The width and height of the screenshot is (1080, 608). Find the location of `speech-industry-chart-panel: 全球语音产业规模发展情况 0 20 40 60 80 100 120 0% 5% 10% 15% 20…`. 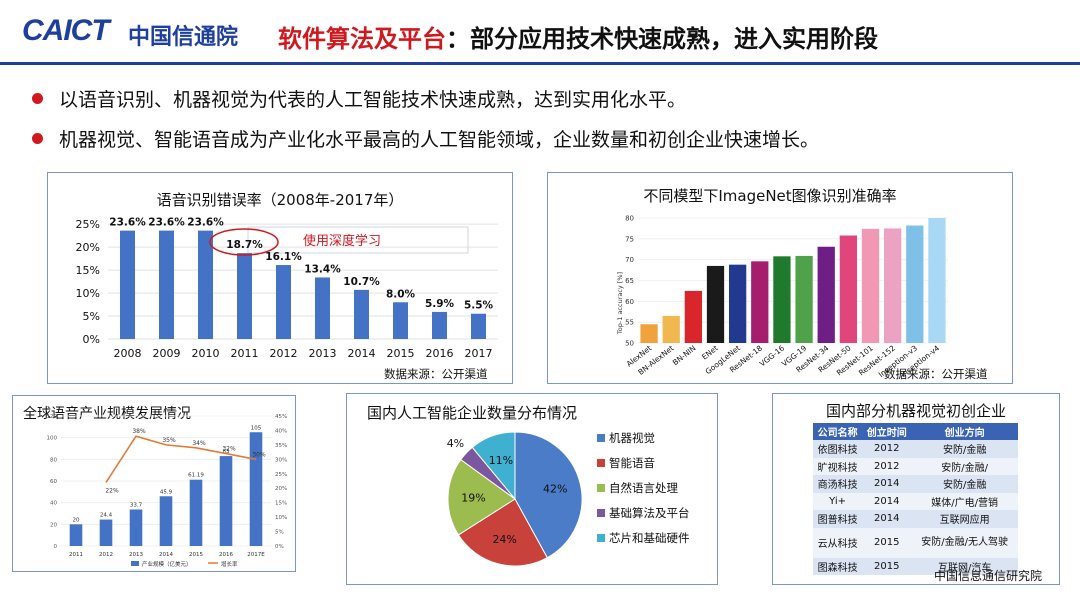

speech-industry-chart-panel: 全球语音产业规模发展情况 0 20 40 60 80 100 120 0% 5% 10% 15% 20… is located at coordinates (154, 483).